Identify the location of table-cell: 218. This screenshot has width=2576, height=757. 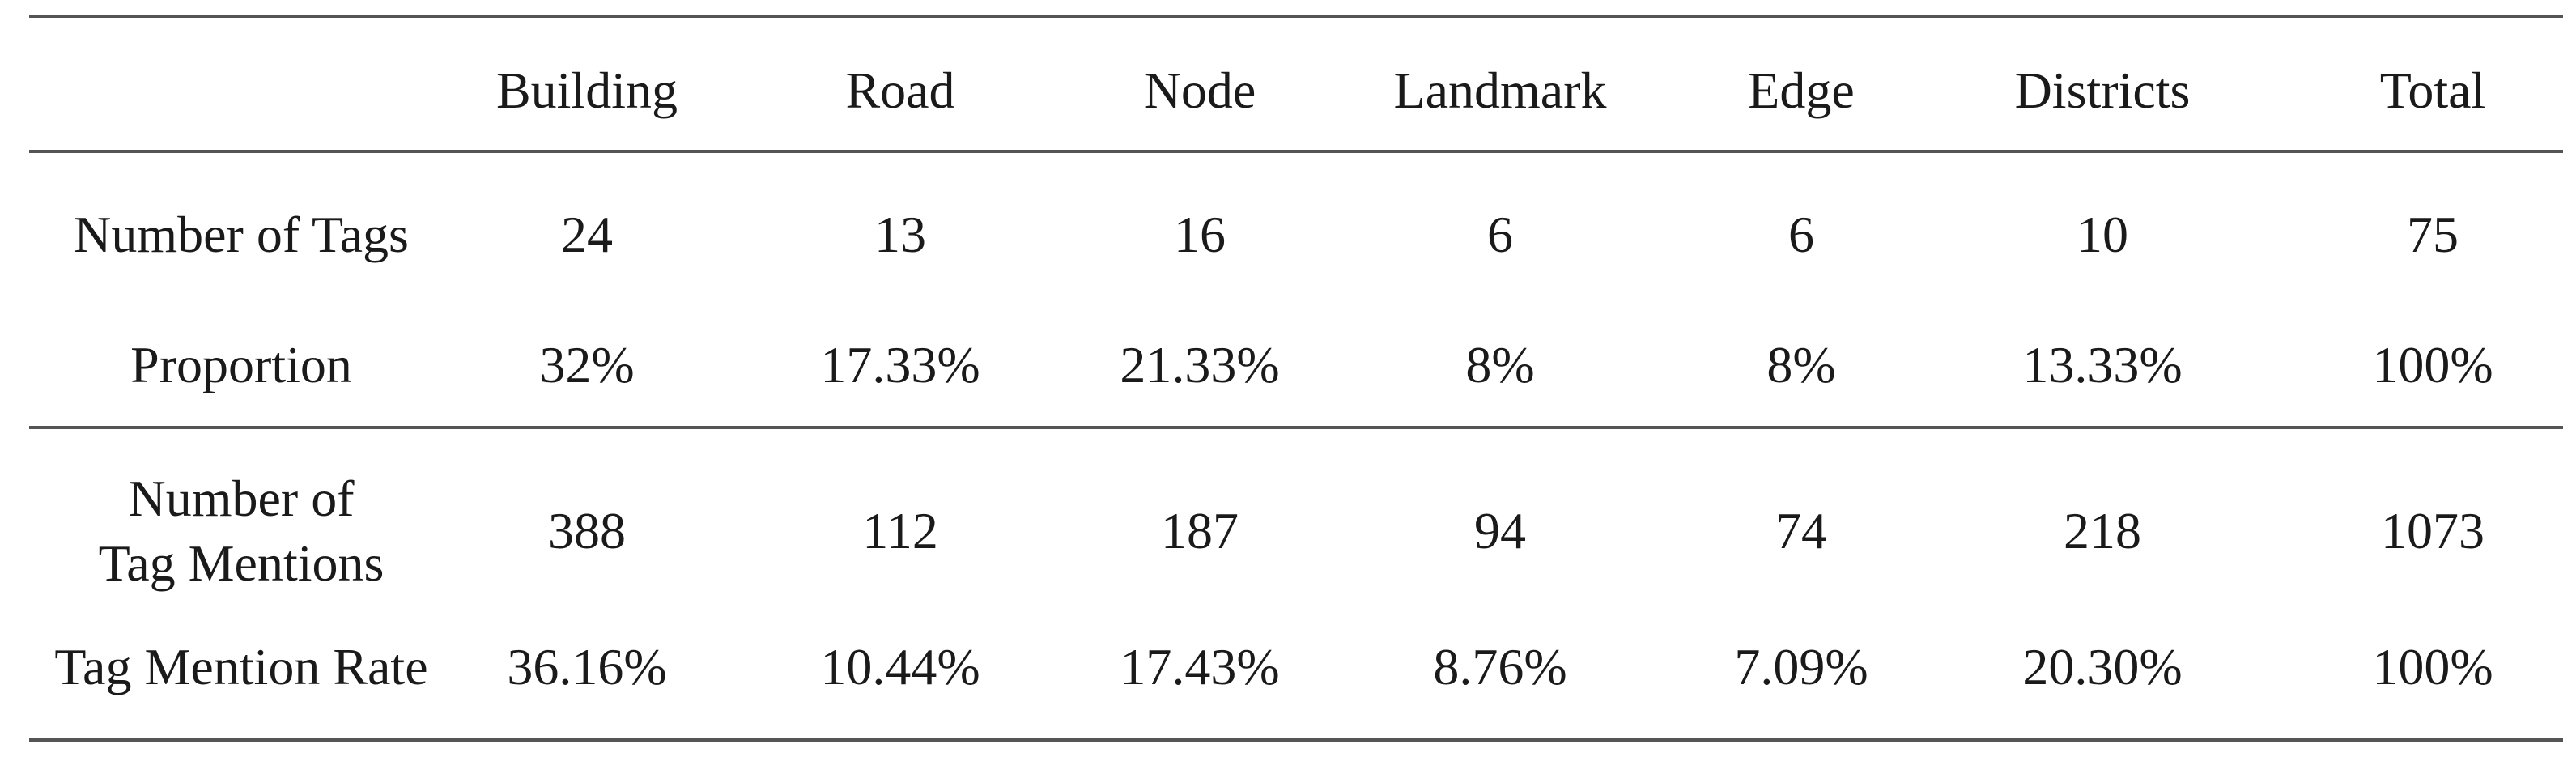
(2102, 530).